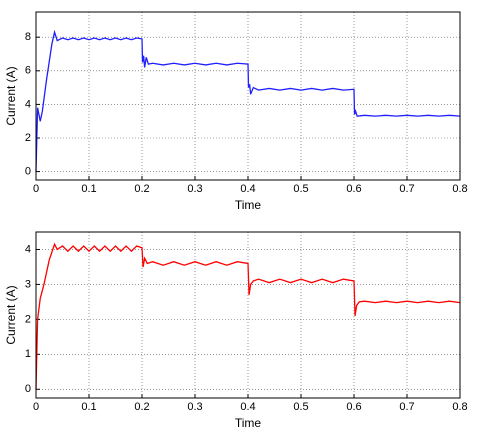 The image size is (480, 440). What do you see at coordinates (28, 284) in the screenshot?
I see `y-tick-label: 3` at bounding box center [28, 284].